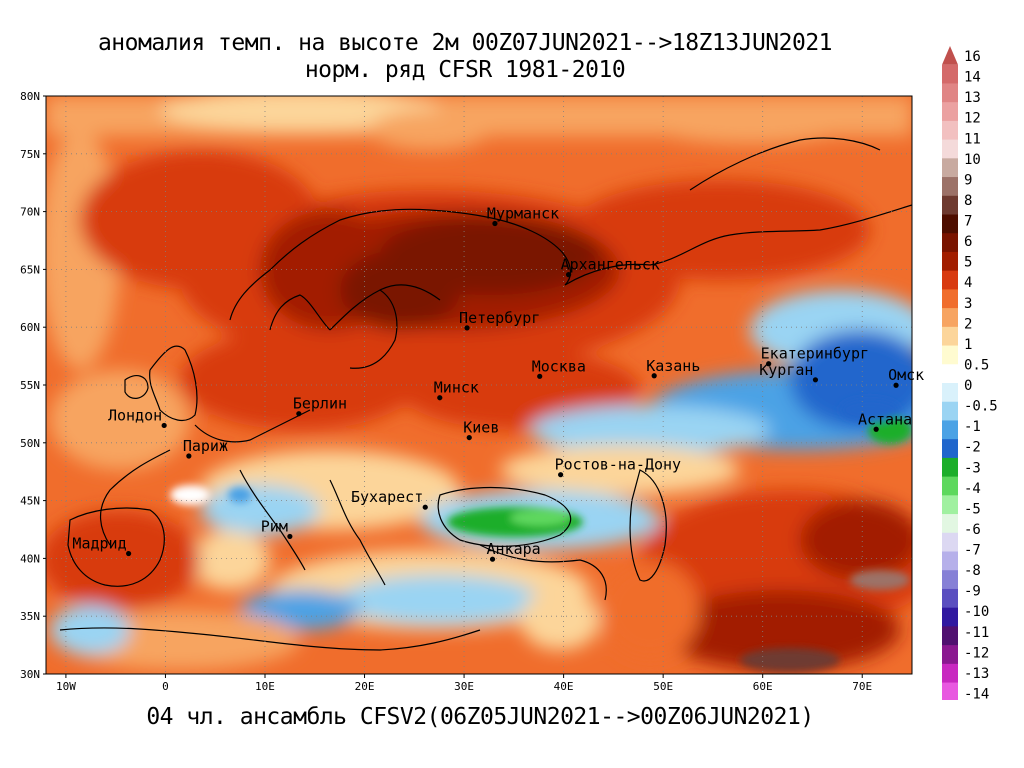 The width and height of the screenshot is (1024, 768). What do you see at coordinates (972, 57) in the screenshot?
I see `colorbar-label: 16` at bounding box center [972, 57].